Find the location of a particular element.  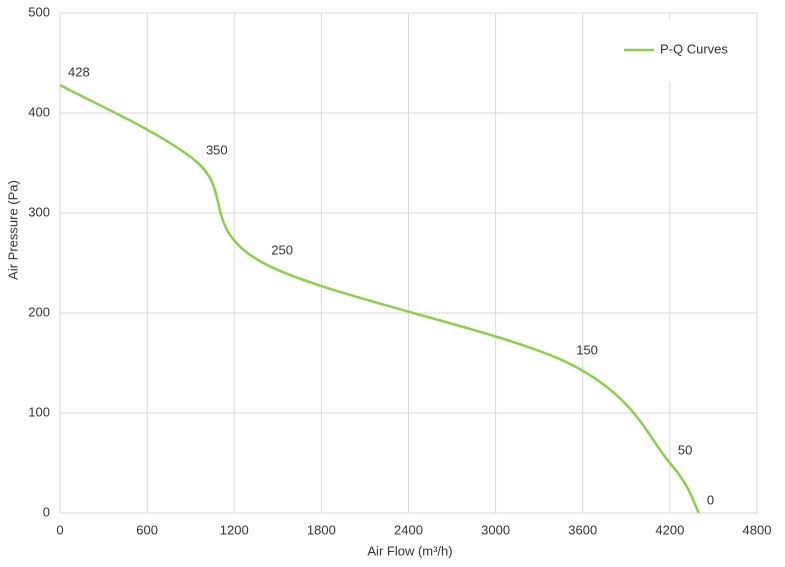

legend: P-Q Curves is located at coordinates (677, 51).